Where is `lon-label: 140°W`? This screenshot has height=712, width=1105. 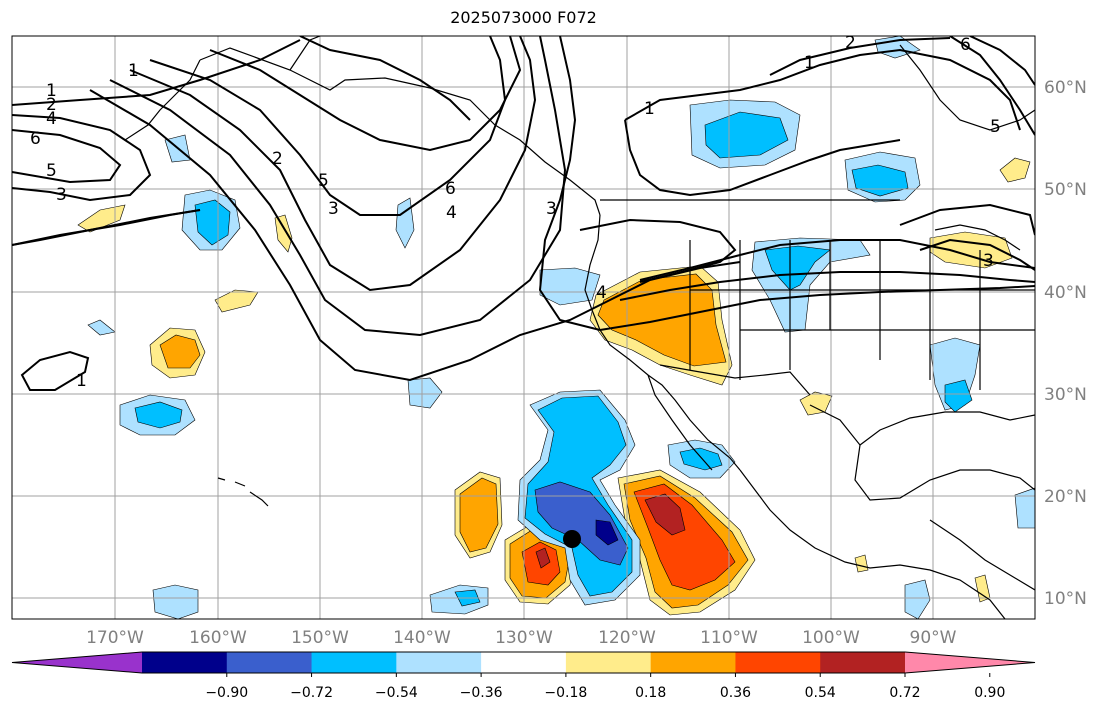 lon-label: 140°W is located at coordinates (422, 638).